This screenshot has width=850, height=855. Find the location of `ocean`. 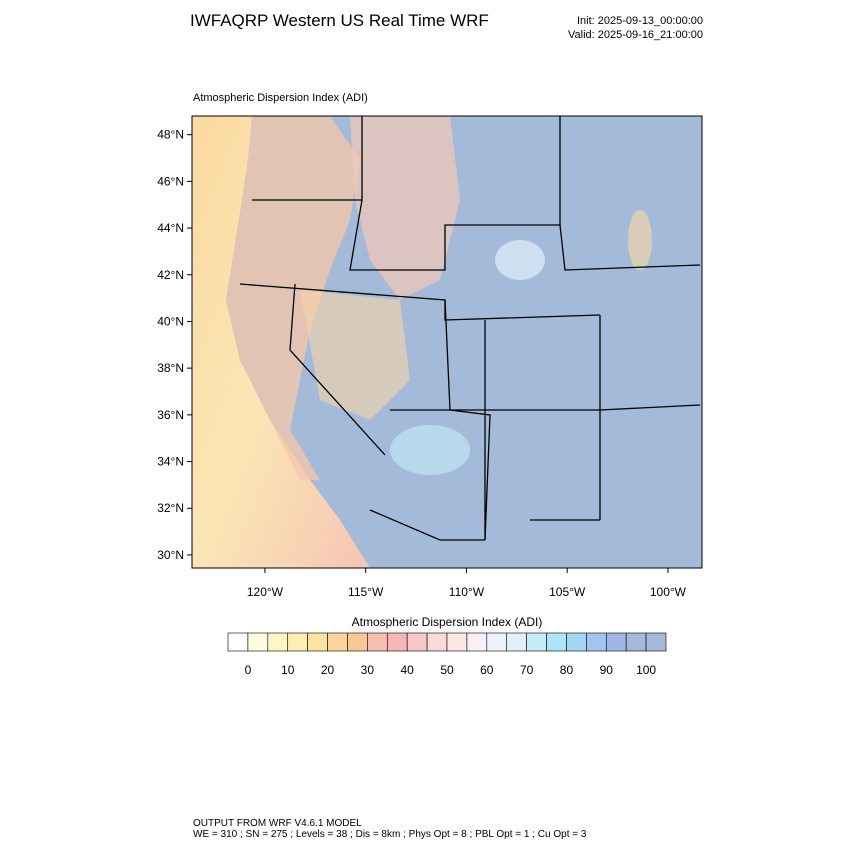

ocean is located at coordinates (281, 342).